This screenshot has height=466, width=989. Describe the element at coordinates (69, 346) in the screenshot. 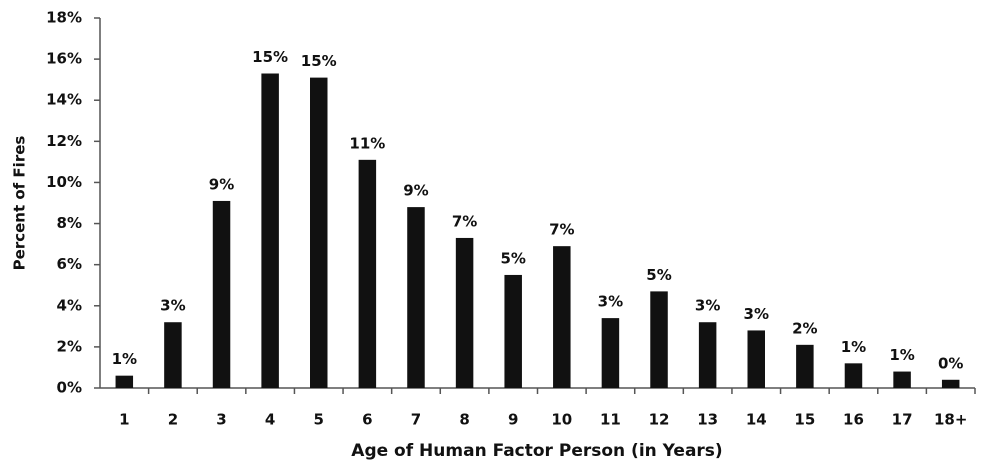

I see `y-tick-label: 2%` at that location.